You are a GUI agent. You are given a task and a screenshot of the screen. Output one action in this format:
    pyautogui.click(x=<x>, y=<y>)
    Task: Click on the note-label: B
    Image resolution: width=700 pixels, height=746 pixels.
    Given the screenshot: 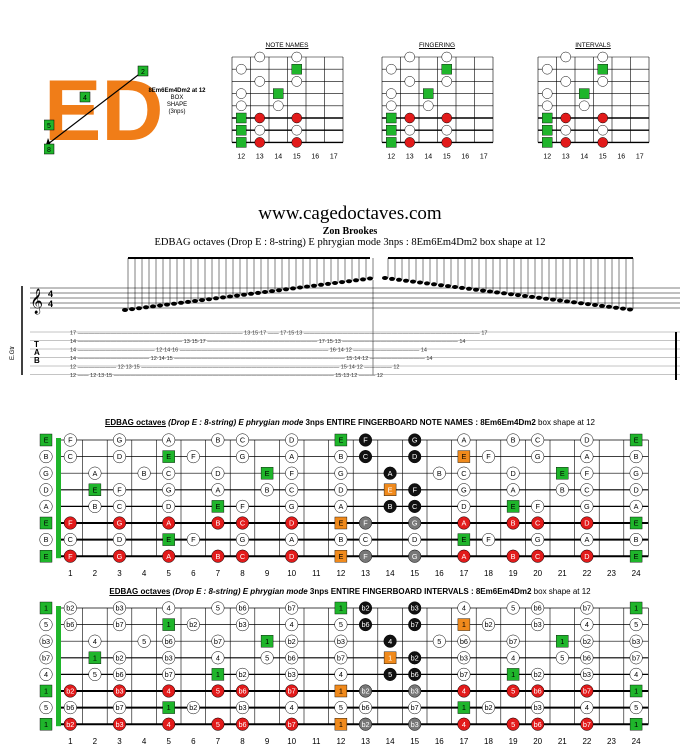 What is the action you would take?
    pyautogui.click(x=217, y=440)
    